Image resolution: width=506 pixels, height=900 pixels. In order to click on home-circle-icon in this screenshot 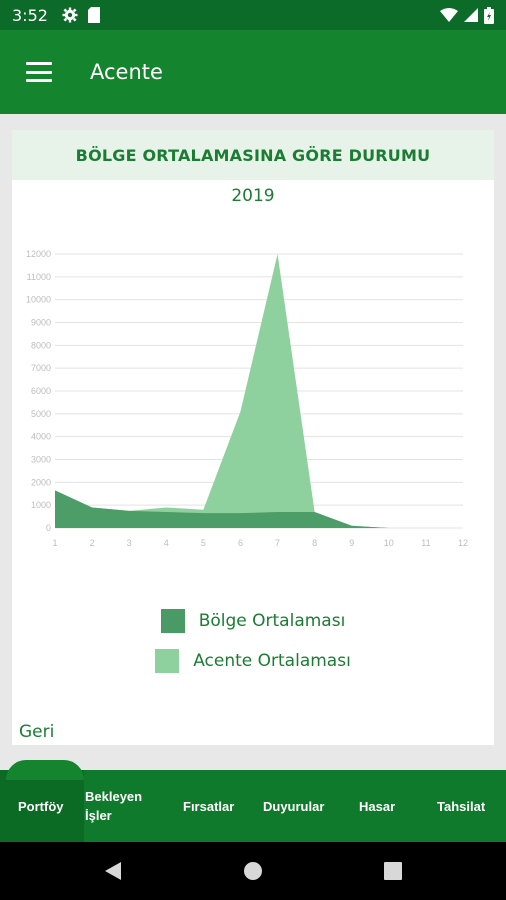, I will do `click(253, 871)`.